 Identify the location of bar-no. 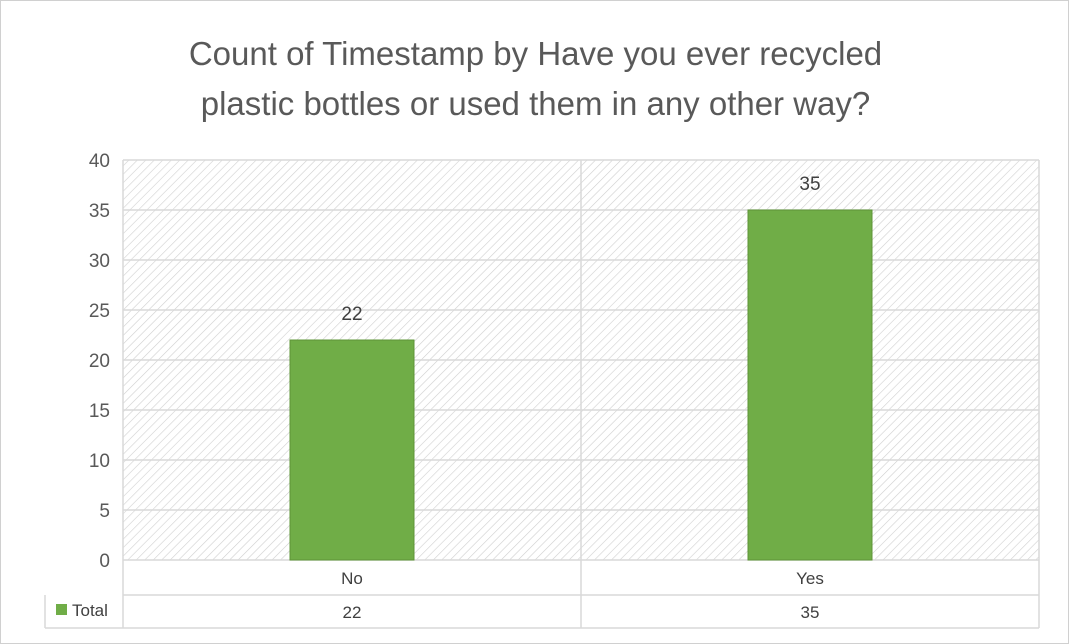
(352, 450).